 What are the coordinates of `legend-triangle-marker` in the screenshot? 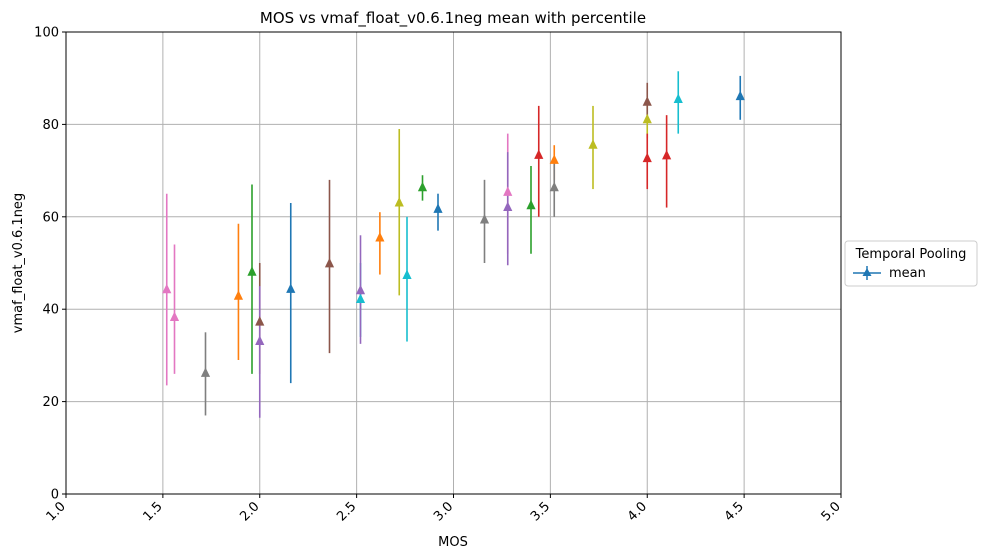 It's located at (867, 272).